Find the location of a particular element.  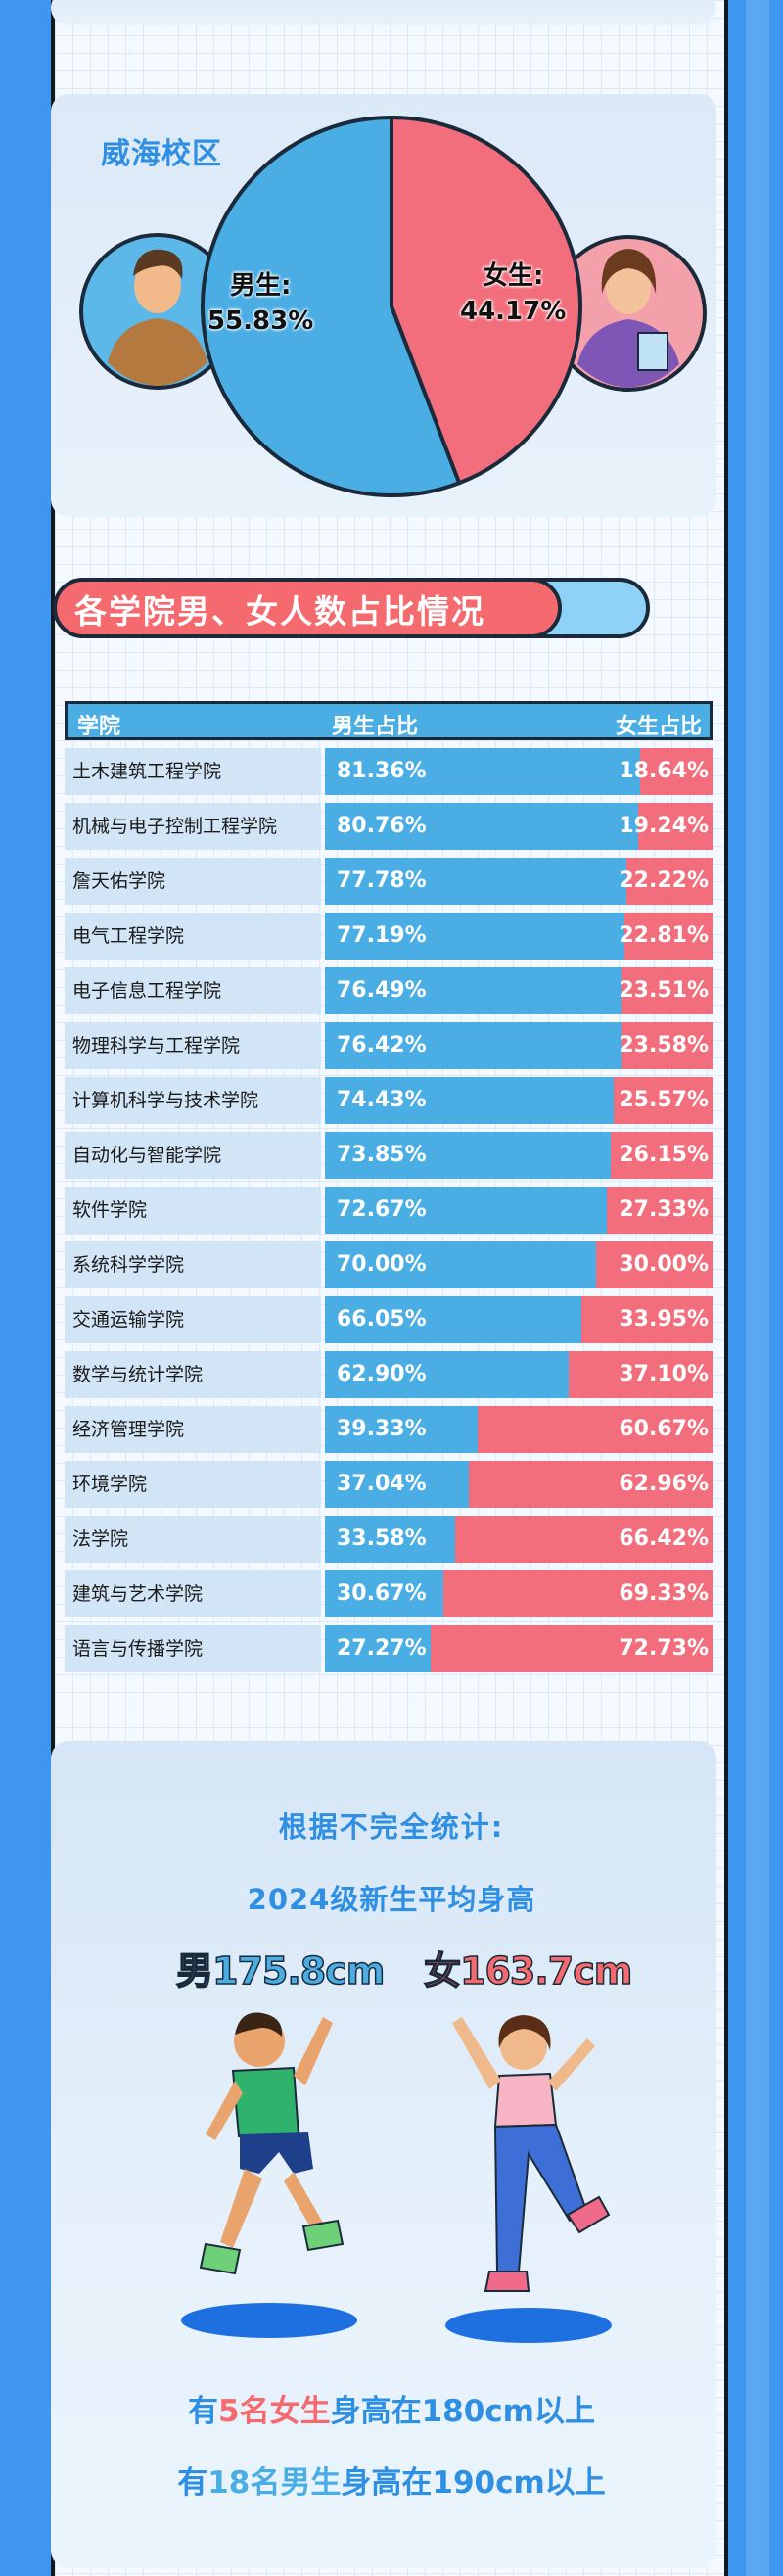

male-value-label: 62.90% is located at coordinates (382, 1374).